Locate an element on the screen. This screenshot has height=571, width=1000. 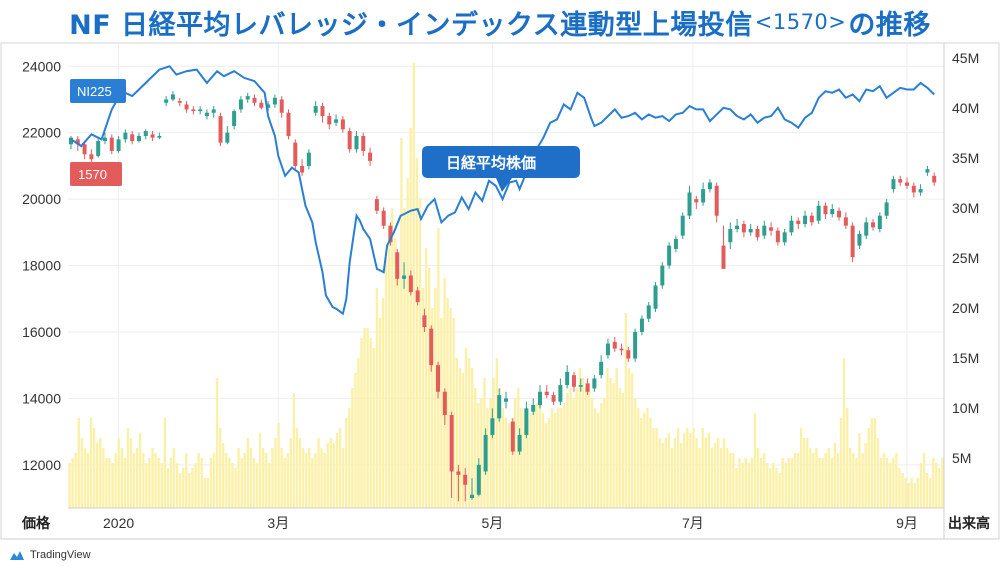
price-tick-label: 20000 is located at coordinates (41, 199).